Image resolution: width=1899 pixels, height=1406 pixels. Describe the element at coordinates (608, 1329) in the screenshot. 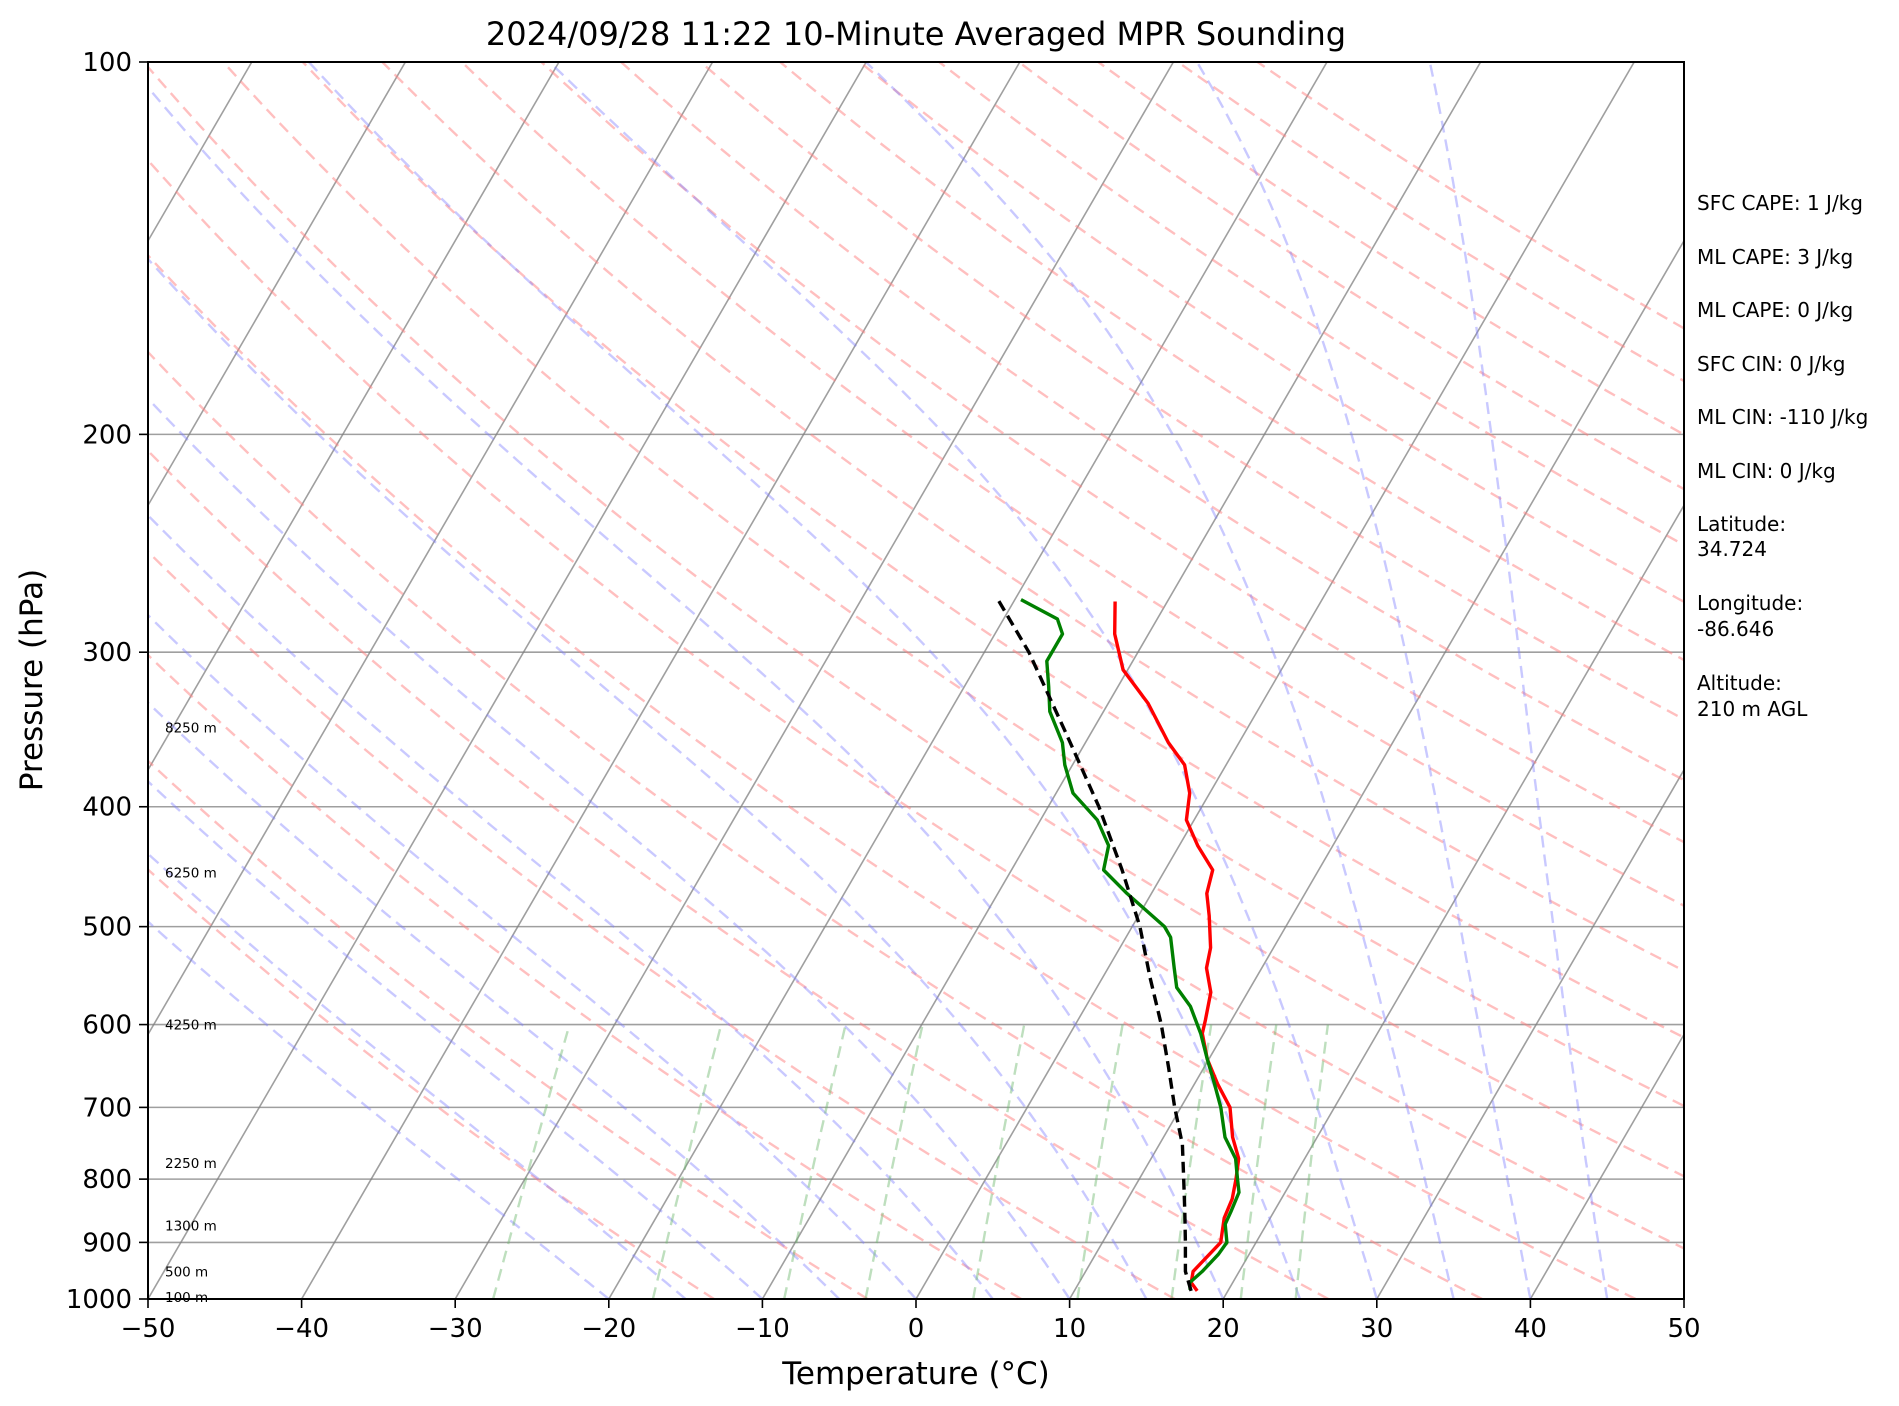

I see `x-tick-label: −20` at that location.